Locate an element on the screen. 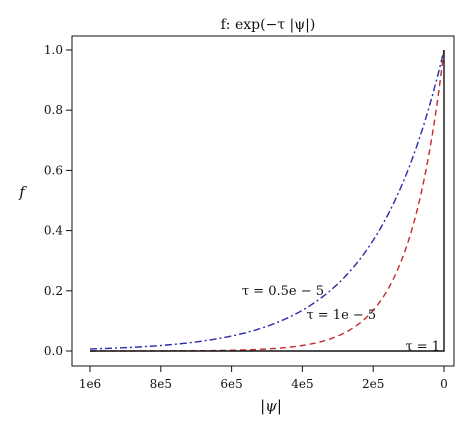 This screenshot has height=431, width=474. x-tick-label: 1e6 is located at coordinates (90, 384).